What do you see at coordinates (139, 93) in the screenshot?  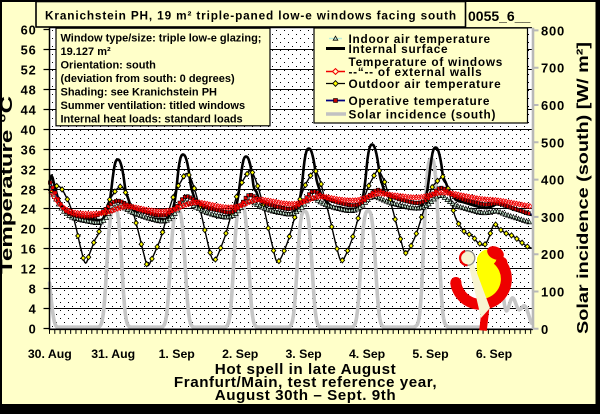 I see `svg-text: Shading: see Kranichstein PH` at bounding box center [139, 93].